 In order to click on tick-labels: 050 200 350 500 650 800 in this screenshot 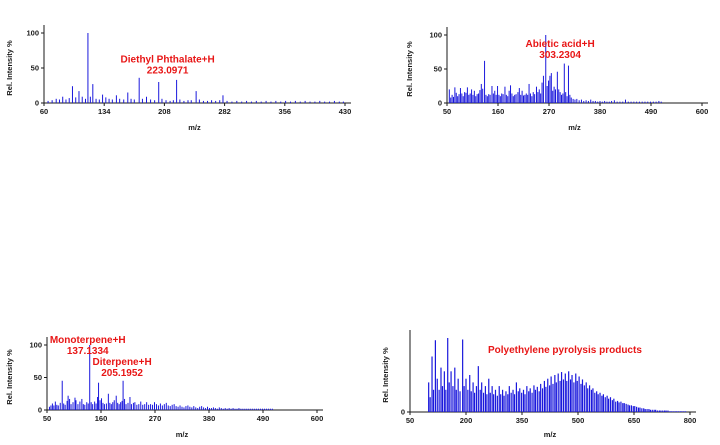, I will do `click(548, 417)`.